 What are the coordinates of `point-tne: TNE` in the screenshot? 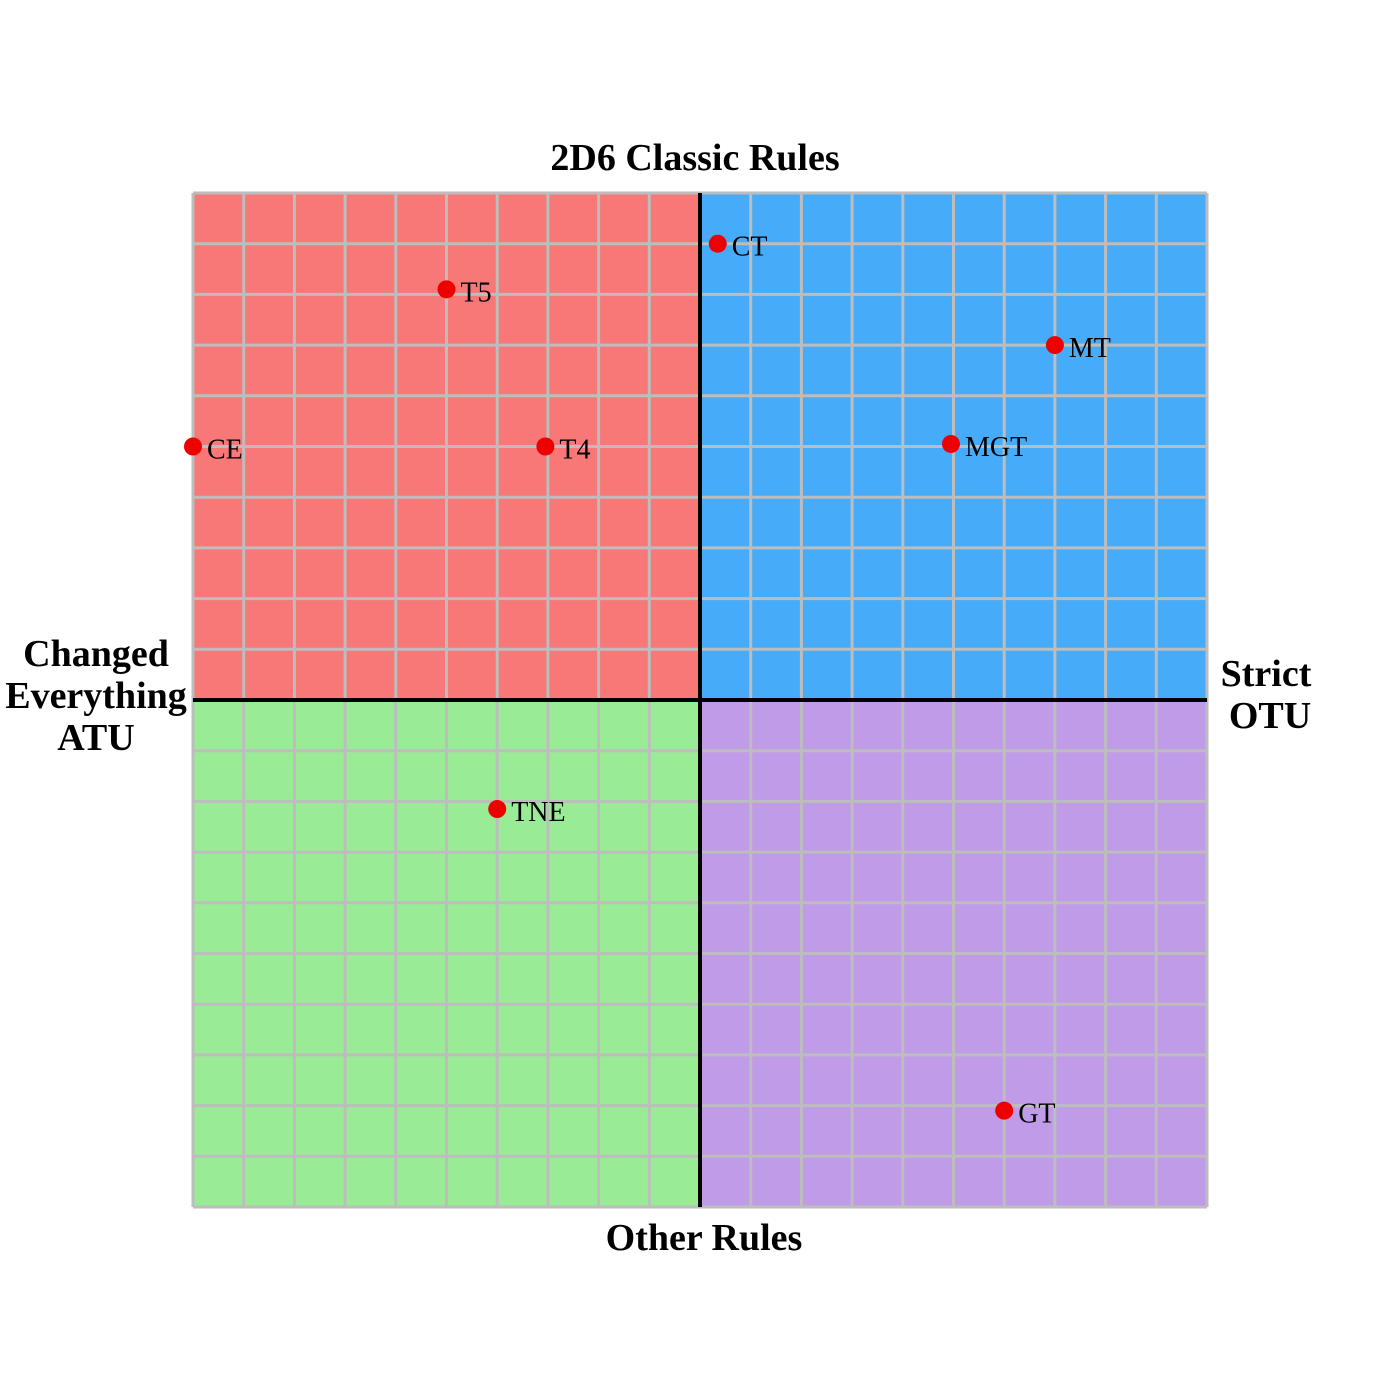 It's located at (527, 812).